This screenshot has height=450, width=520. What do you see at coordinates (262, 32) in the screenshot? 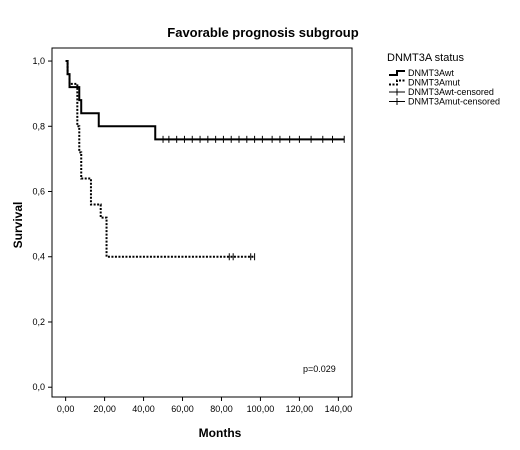
I see `chart-title: Favorable prognosis subgroup` at bounding box center [262, 32].